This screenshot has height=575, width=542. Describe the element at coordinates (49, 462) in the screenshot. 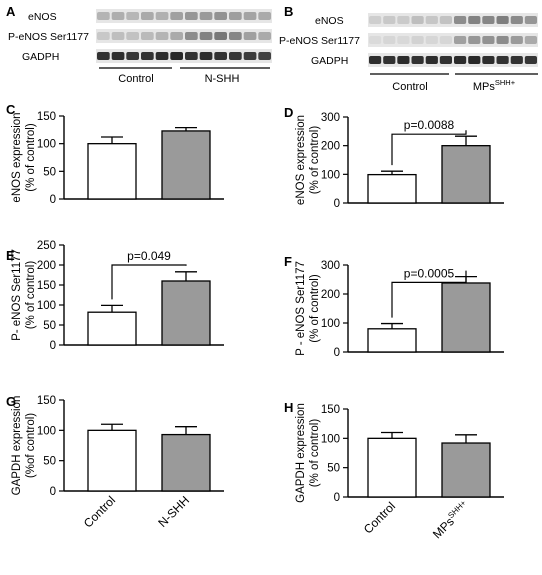

I see `chart-g-ytick-label: 50` at that location.